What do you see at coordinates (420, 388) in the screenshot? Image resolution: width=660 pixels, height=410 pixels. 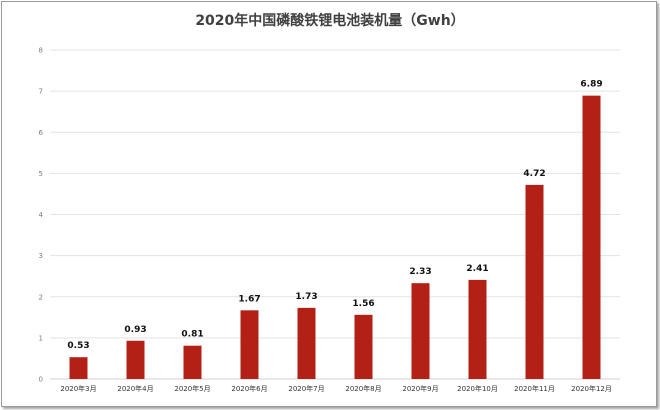 I see `x-tick-label: 2020年9月` at bounding box center [420, 388].